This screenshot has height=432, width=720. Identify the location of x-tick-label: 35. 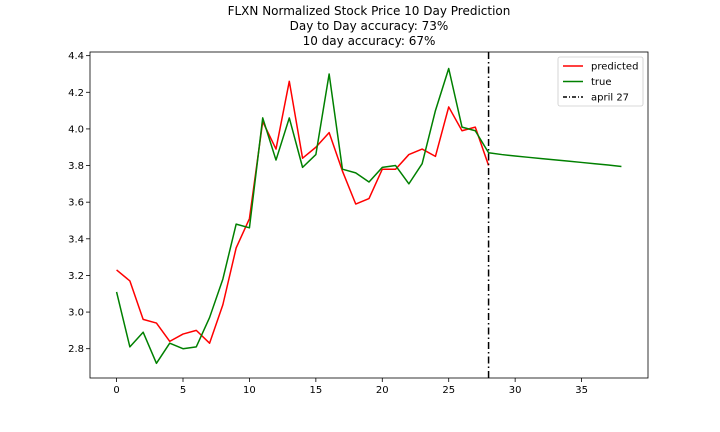
(581, 390).